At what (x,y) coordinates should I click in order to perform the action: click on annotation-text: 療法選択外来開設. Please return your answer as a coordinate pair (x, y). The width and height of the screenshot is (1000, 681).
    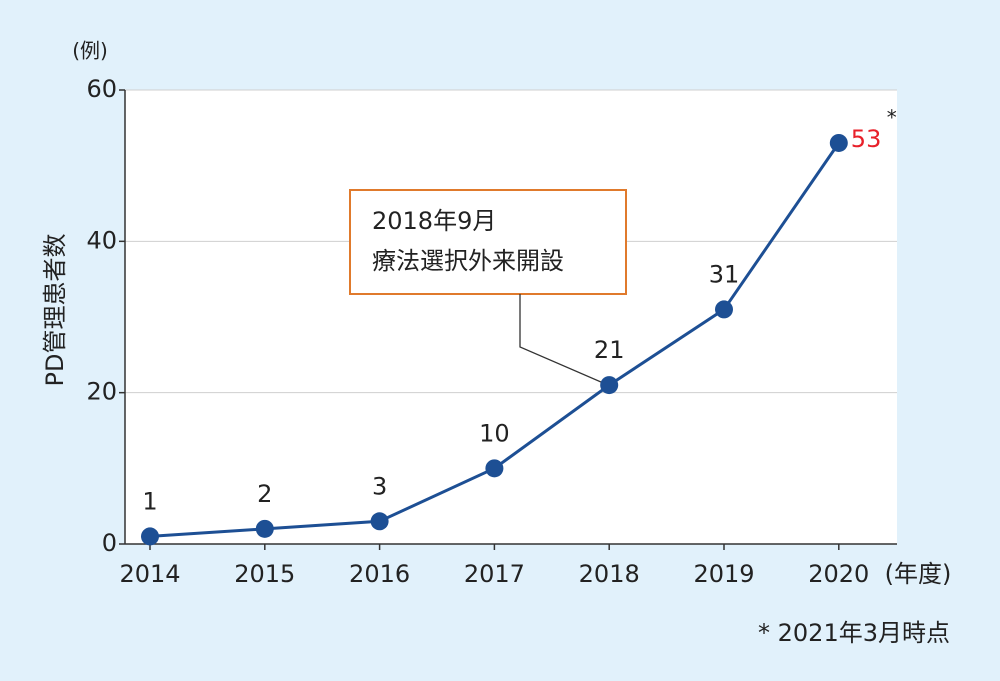
    Looking at the image, I should click on (468, 261).